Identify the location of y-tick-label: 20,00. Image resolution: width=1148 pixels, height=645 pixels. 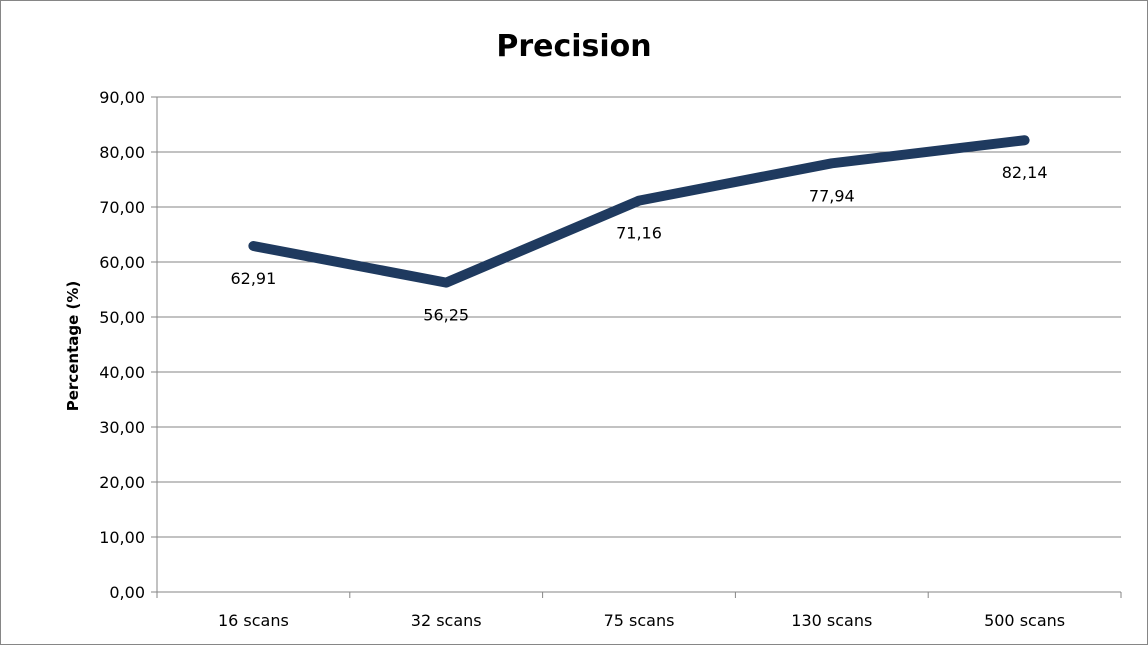
(122, 482).